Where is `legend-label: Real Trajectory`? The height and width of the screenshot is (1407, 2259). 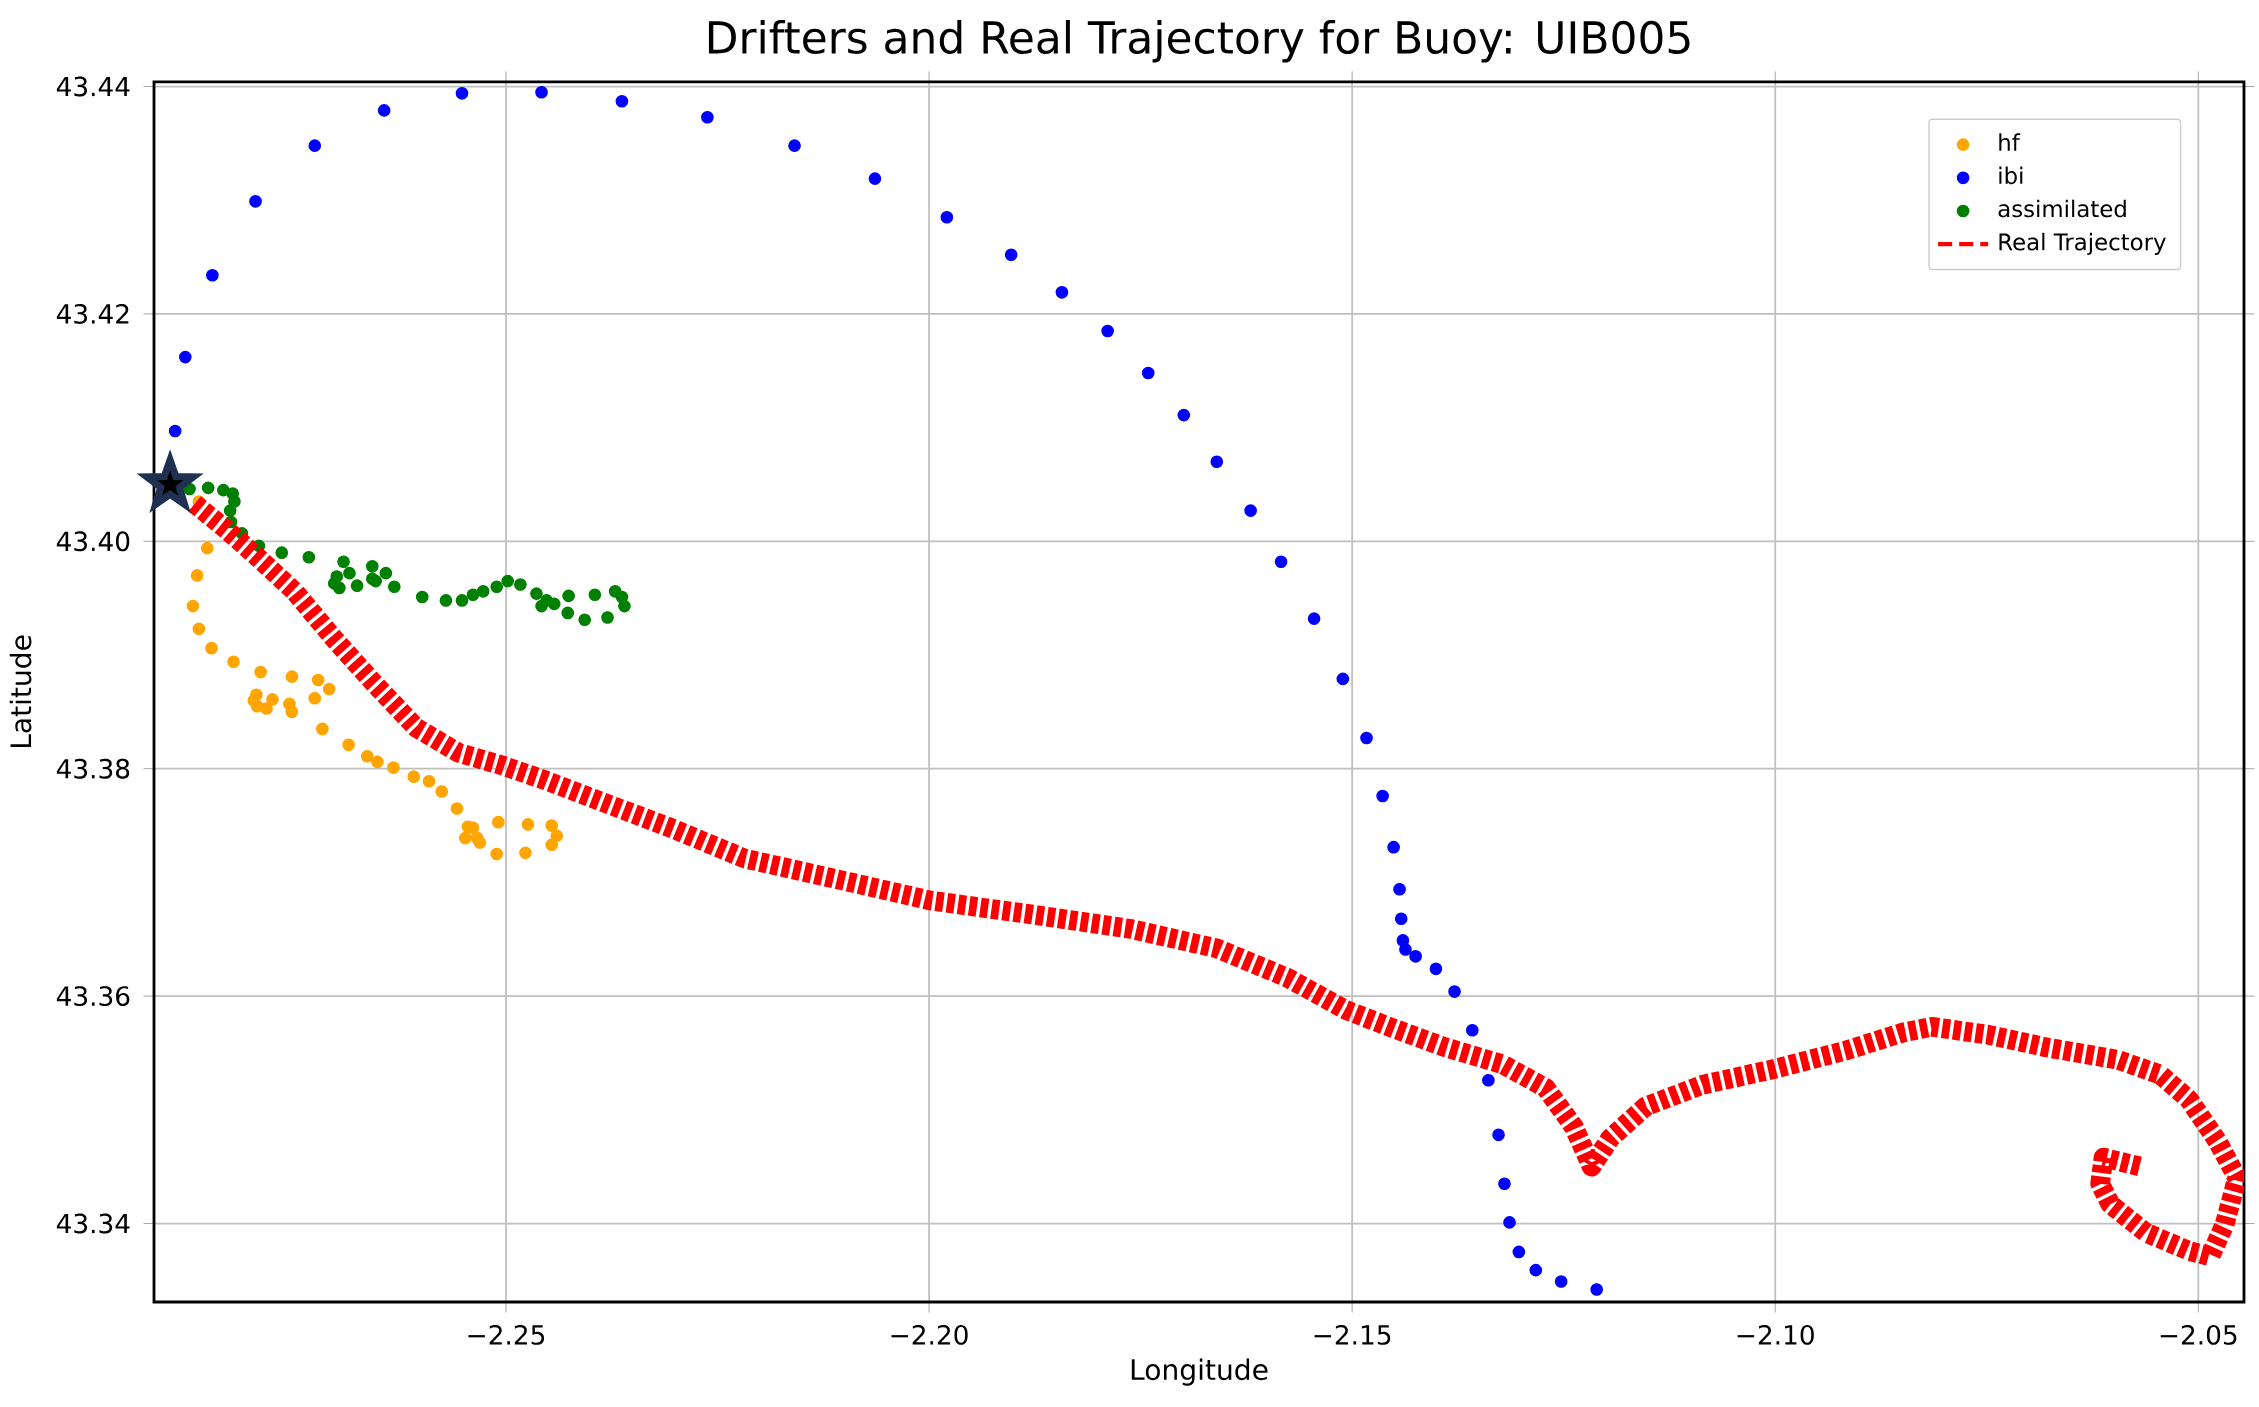
legend-label: Real Trajectory is located at coordinates (2082, 243).